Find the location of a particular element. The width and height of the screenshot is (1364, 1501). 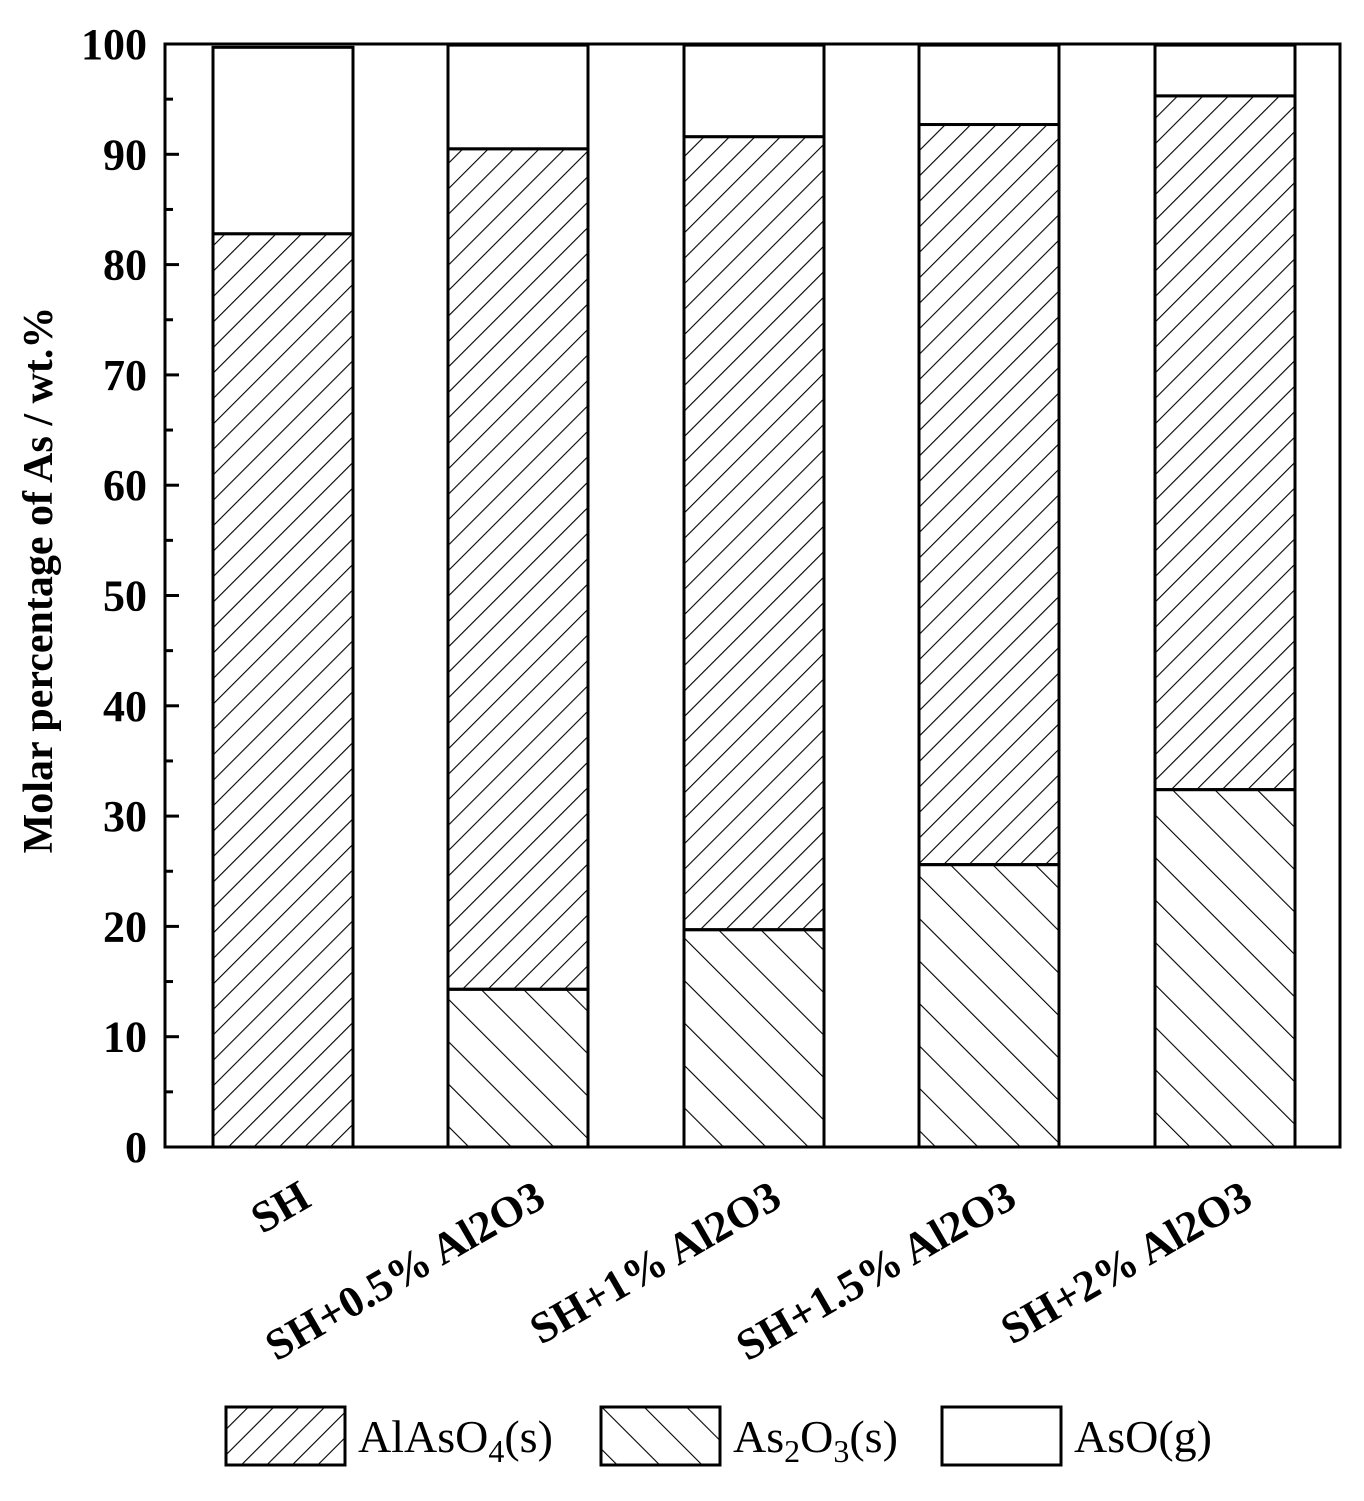

y-tick-label: 60 is located at coordinates (125, 485).